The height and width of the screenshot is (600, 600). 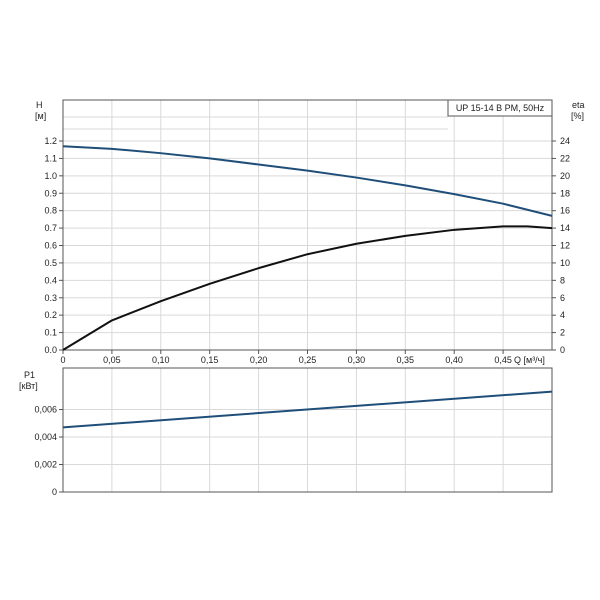 I want to click on y-right-tick-label-5: 10, so click(x=565, y=263).